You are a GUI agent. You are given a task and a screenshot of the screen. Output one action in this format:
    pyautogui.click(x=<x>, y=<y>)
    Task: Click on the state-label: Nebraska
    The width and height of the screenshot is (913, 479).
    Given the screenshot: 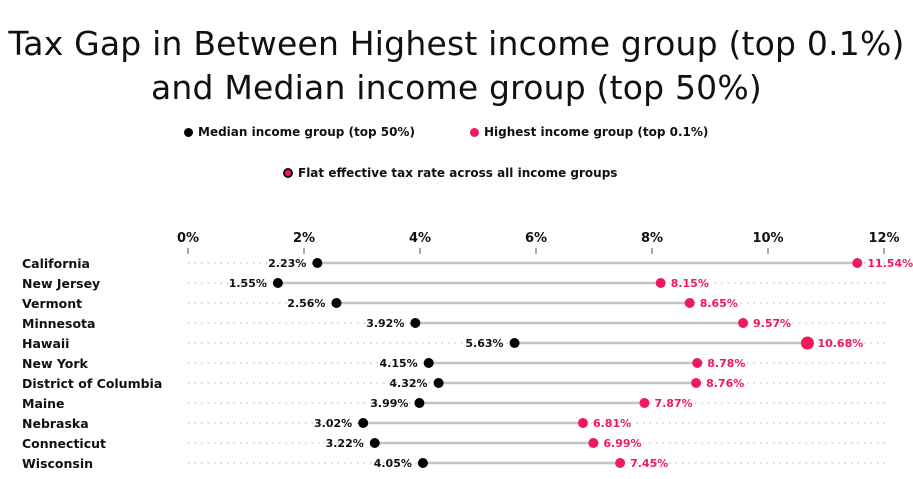 What is the action you would take?
    pyautogui.click(x=55, y=423)
    